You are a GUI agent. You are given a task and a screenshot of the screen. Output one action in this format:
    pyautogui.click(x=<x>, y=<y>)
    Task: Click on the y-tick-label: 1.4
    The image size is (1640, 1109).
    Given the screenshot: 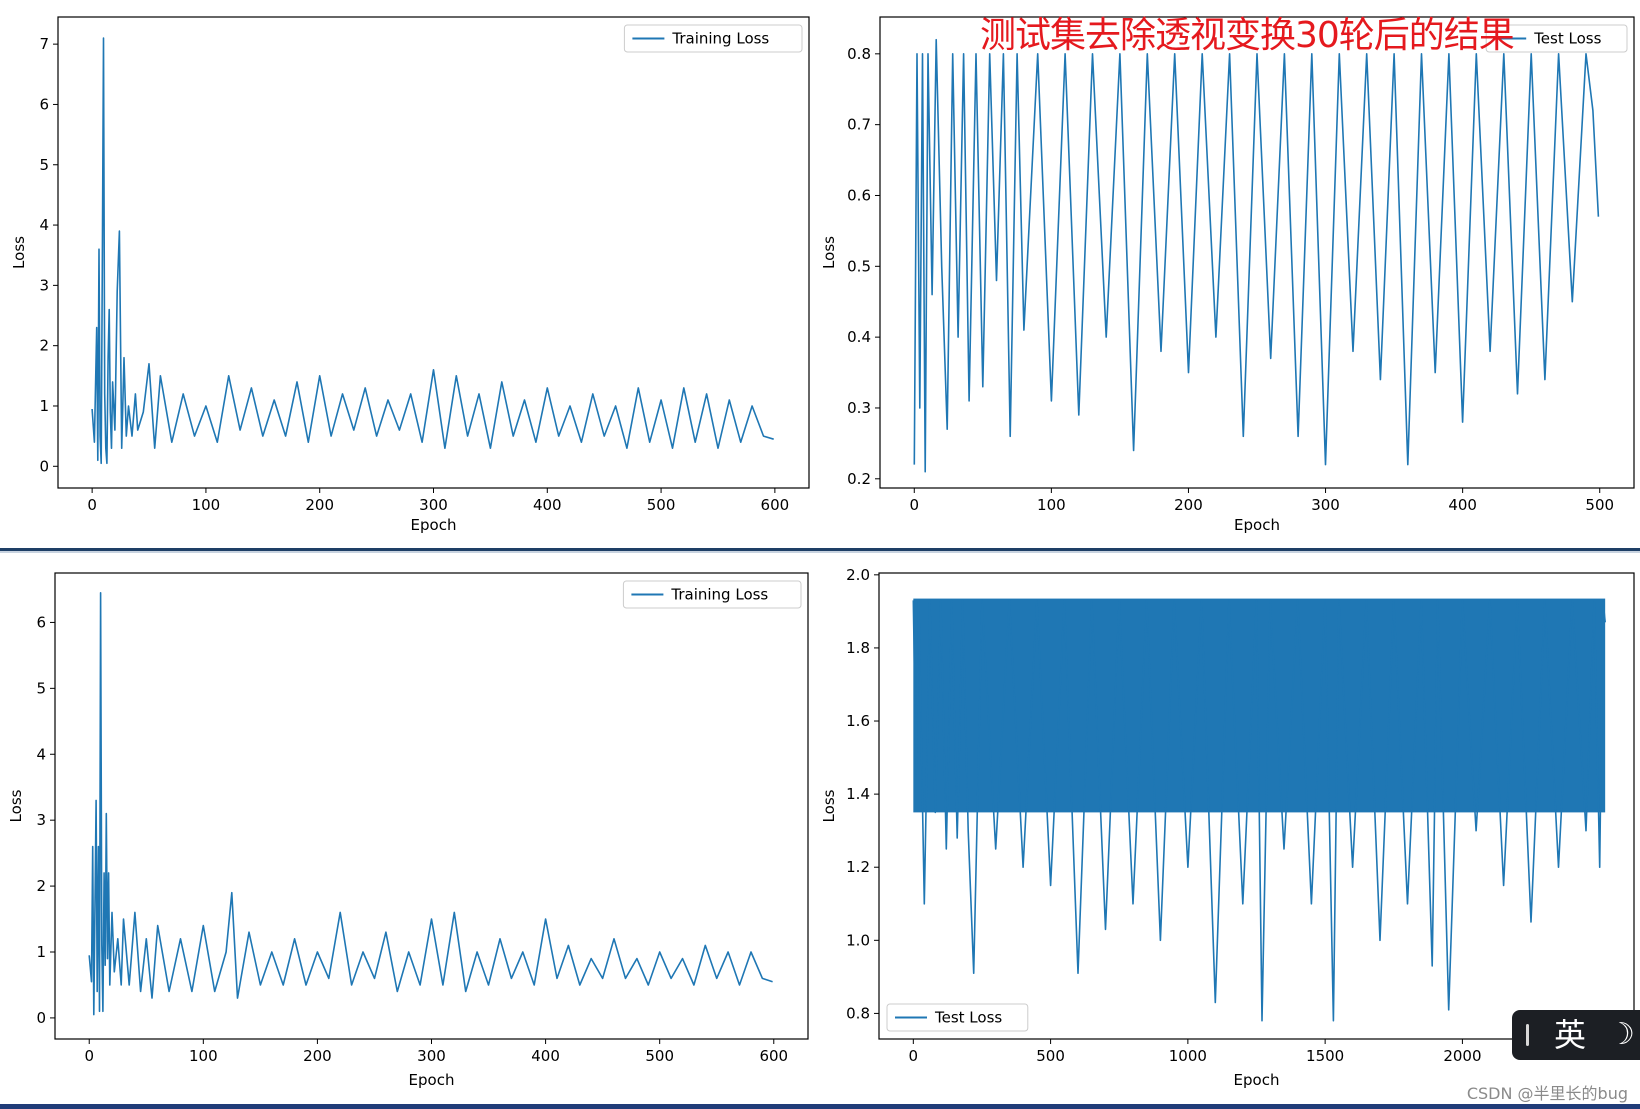 What is the action you would take?
    pyautogui.click(x=858, y=794)
    